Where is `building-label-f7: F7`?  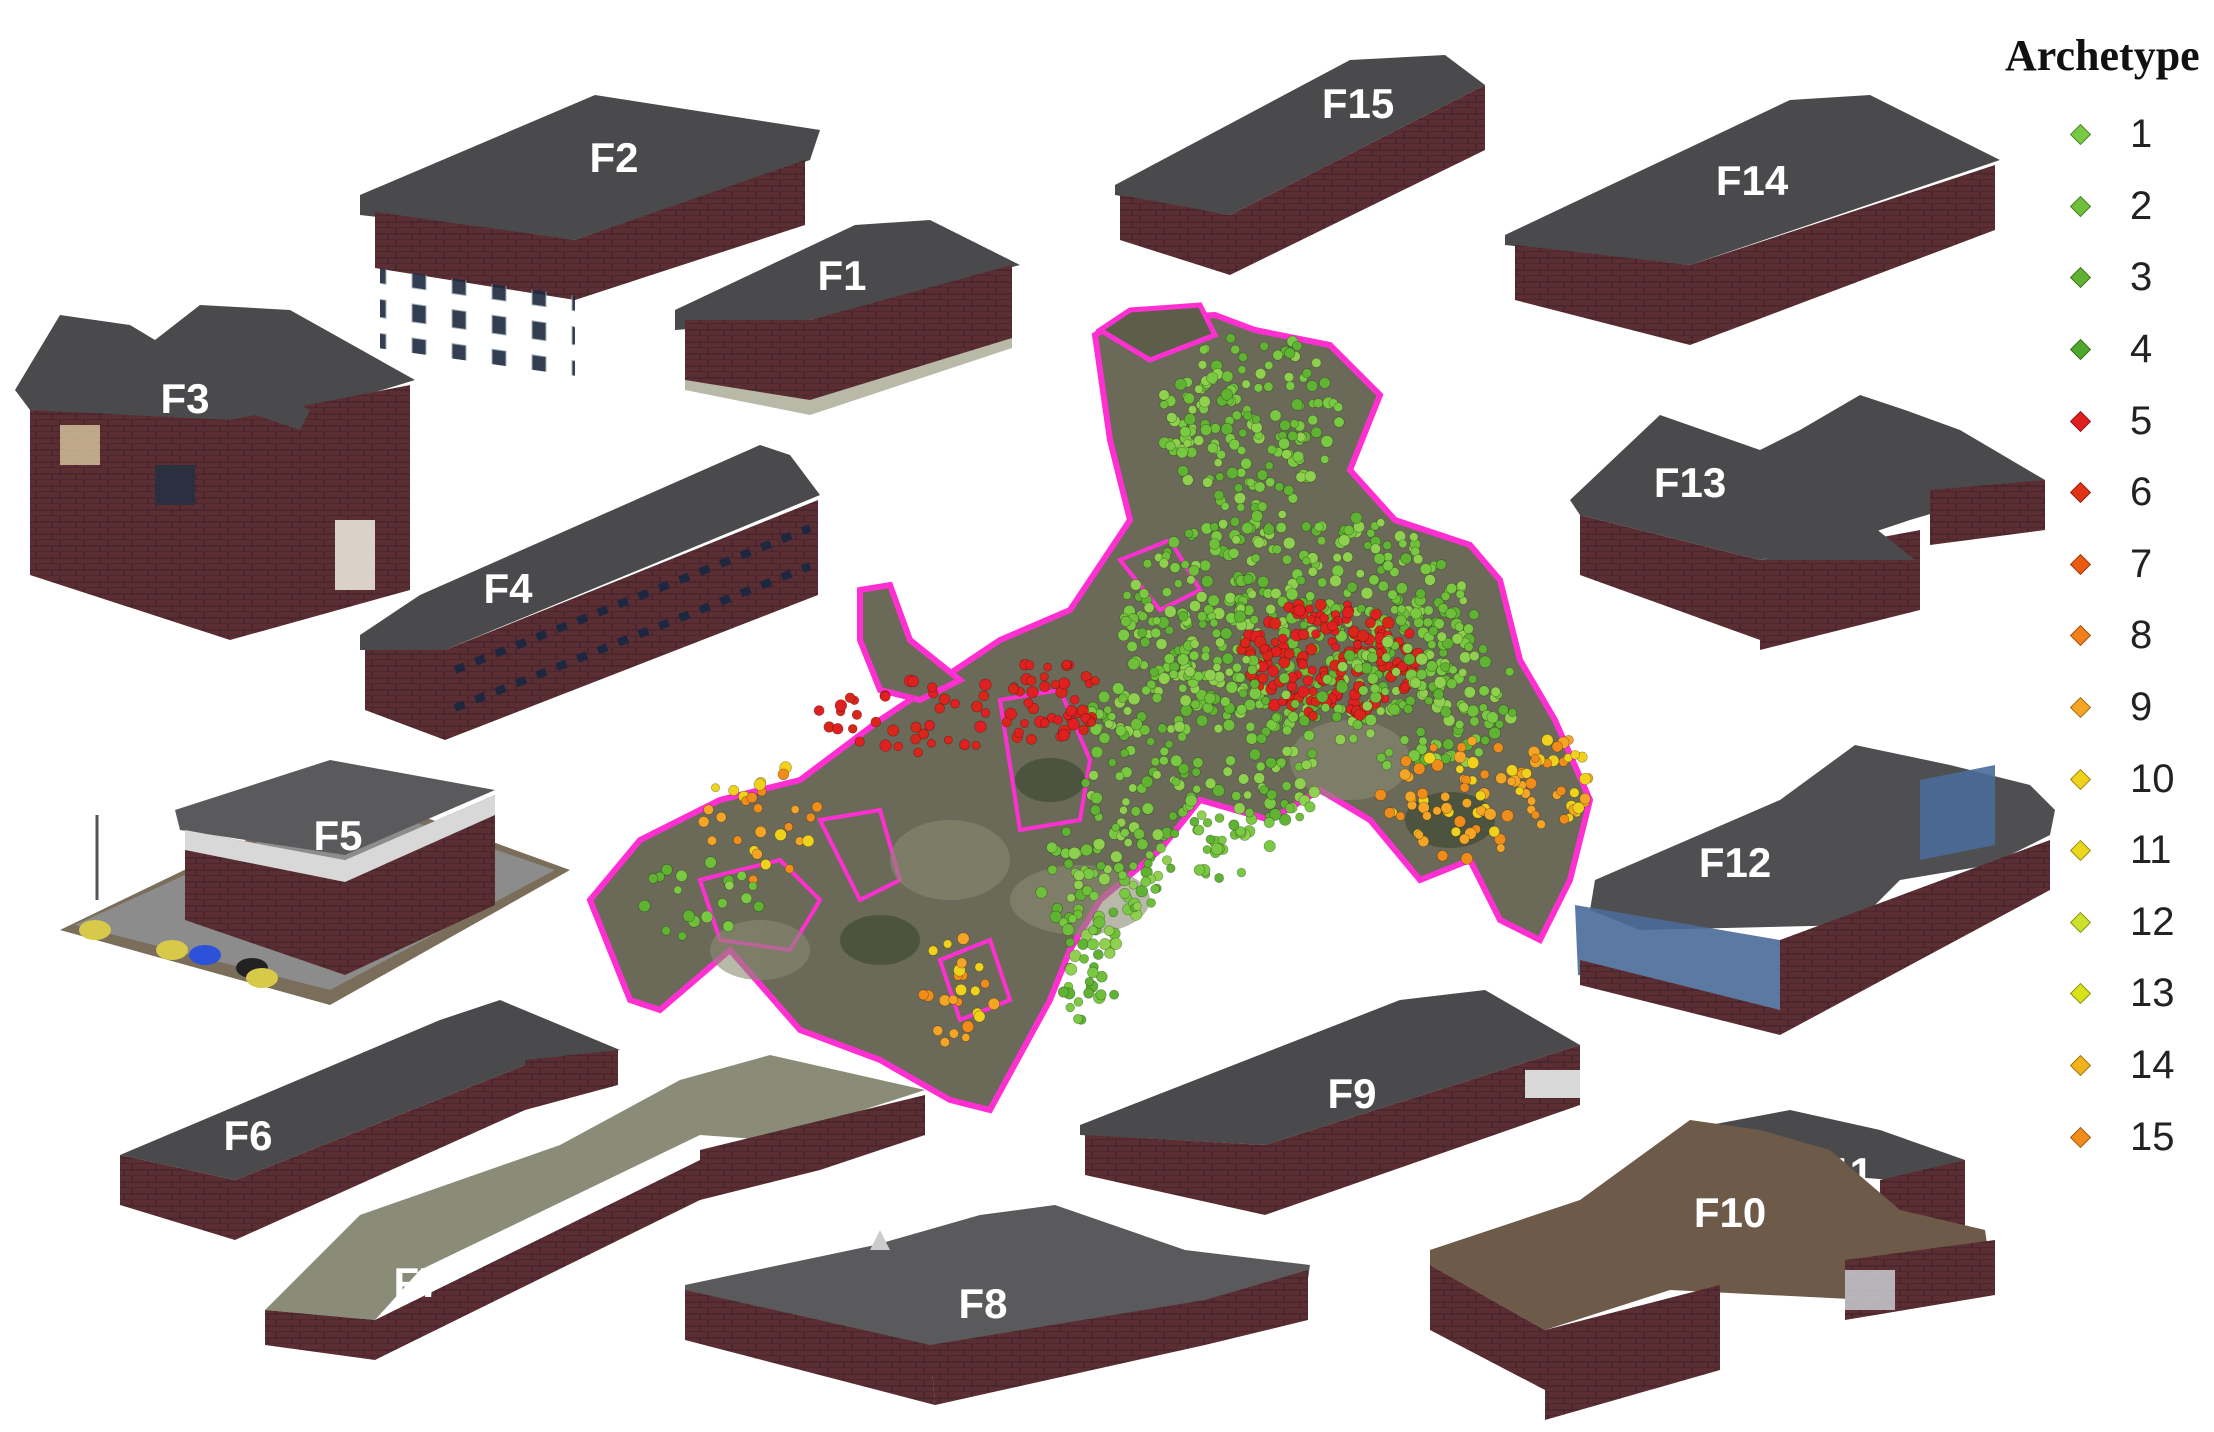
building-label-f7: F7 is located at coordinates (417, 1282).